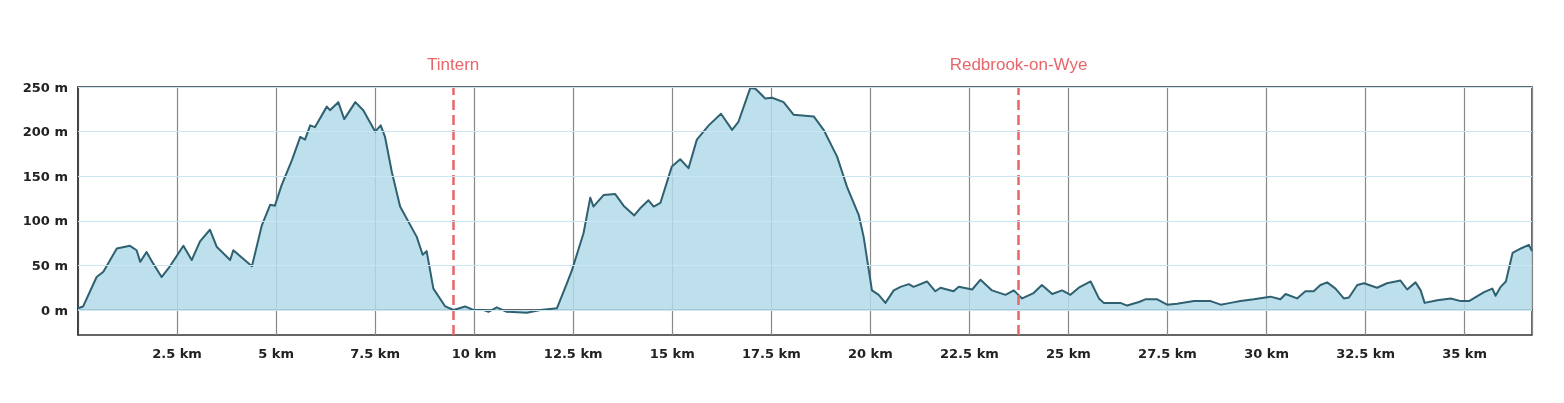 This screenshot has height=403, width=1564. I want to click on x-tick-label: 15 km, so click(672, 353).